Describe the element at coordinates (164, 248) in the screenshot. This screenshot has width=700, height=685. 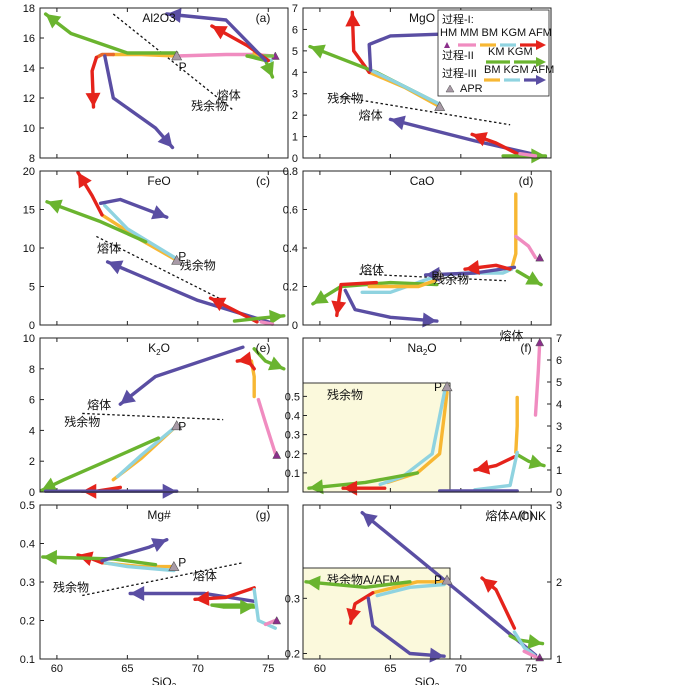
I see `panel-c-background` at that location.